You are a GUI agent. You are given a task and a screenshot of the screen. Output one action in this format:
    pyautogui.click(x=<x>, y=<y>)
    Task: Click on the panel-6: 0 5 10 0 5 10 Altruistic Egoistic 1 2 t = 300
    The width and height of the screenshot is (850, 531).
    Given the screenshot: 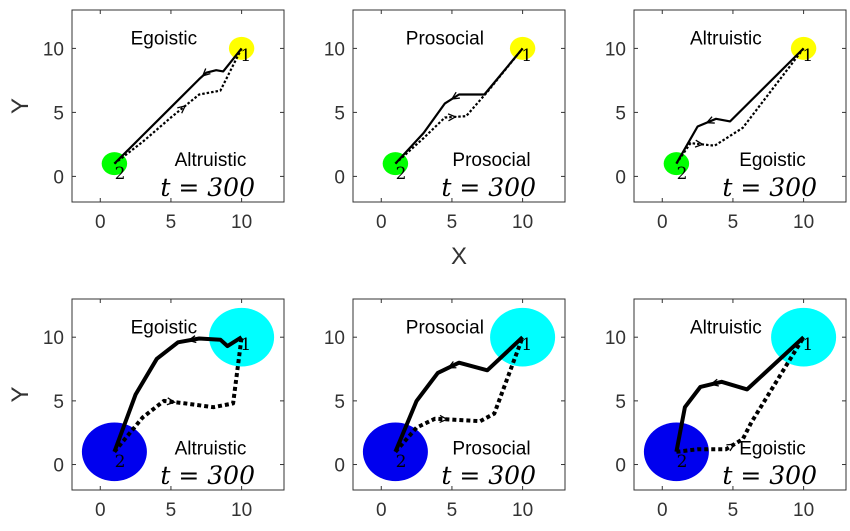 What is the action you would take?
    pyautogui.click(x=726, y=409)
    